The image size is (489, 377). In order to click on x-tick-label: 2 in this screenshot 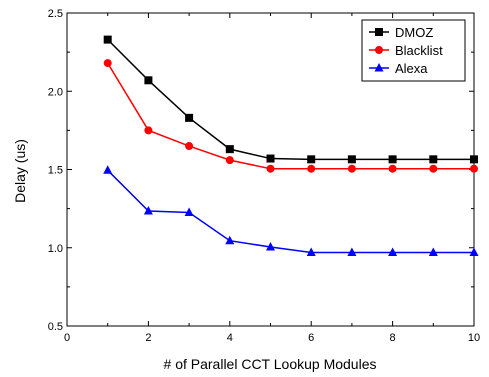, I will do `click(148, 338)`.